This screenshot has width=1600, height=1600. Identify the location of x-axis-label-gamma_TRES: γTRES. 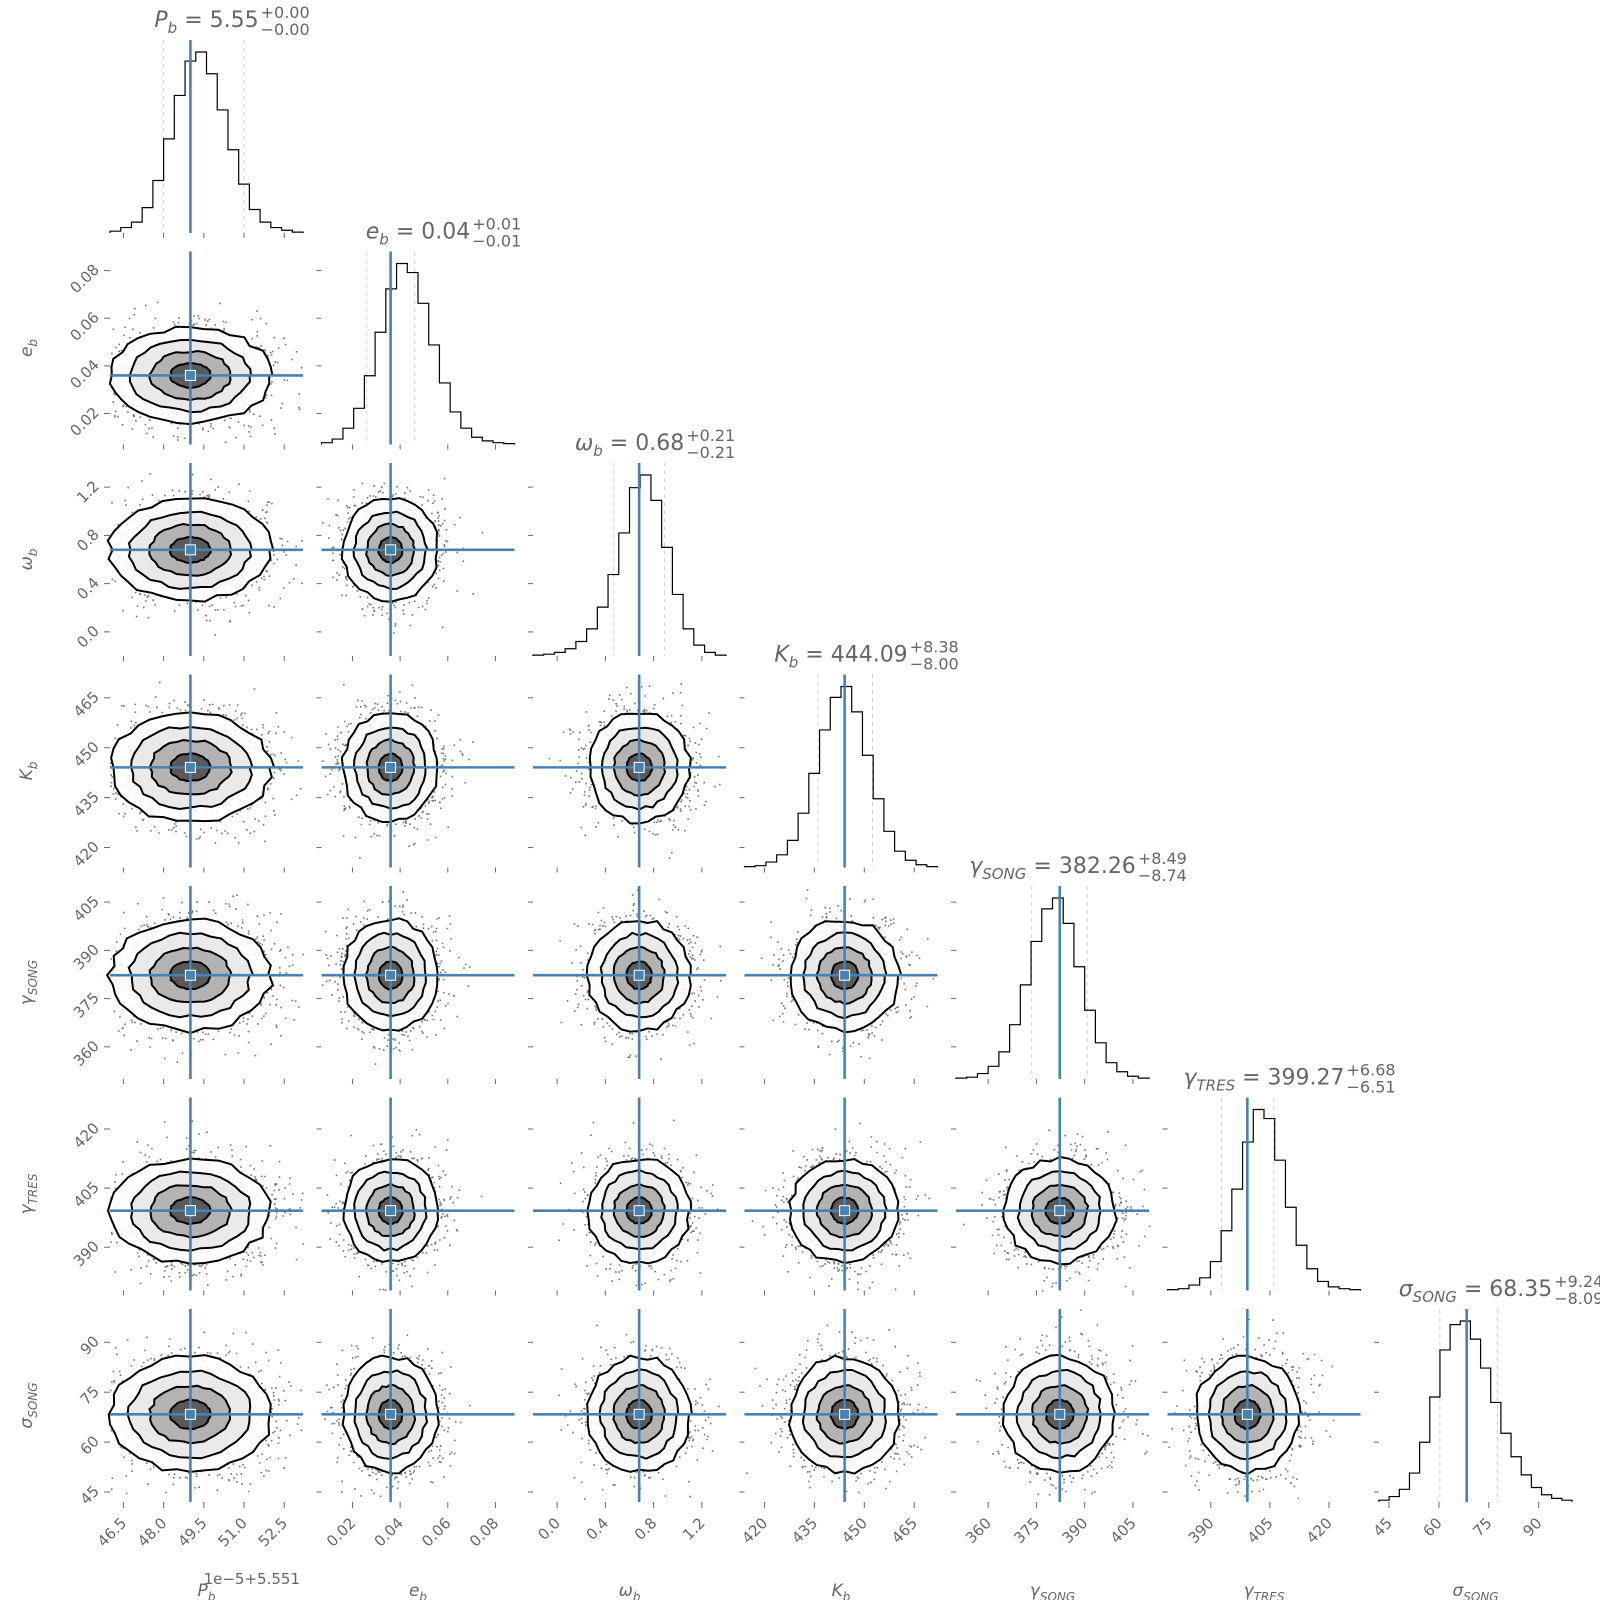
(1264, 1590).